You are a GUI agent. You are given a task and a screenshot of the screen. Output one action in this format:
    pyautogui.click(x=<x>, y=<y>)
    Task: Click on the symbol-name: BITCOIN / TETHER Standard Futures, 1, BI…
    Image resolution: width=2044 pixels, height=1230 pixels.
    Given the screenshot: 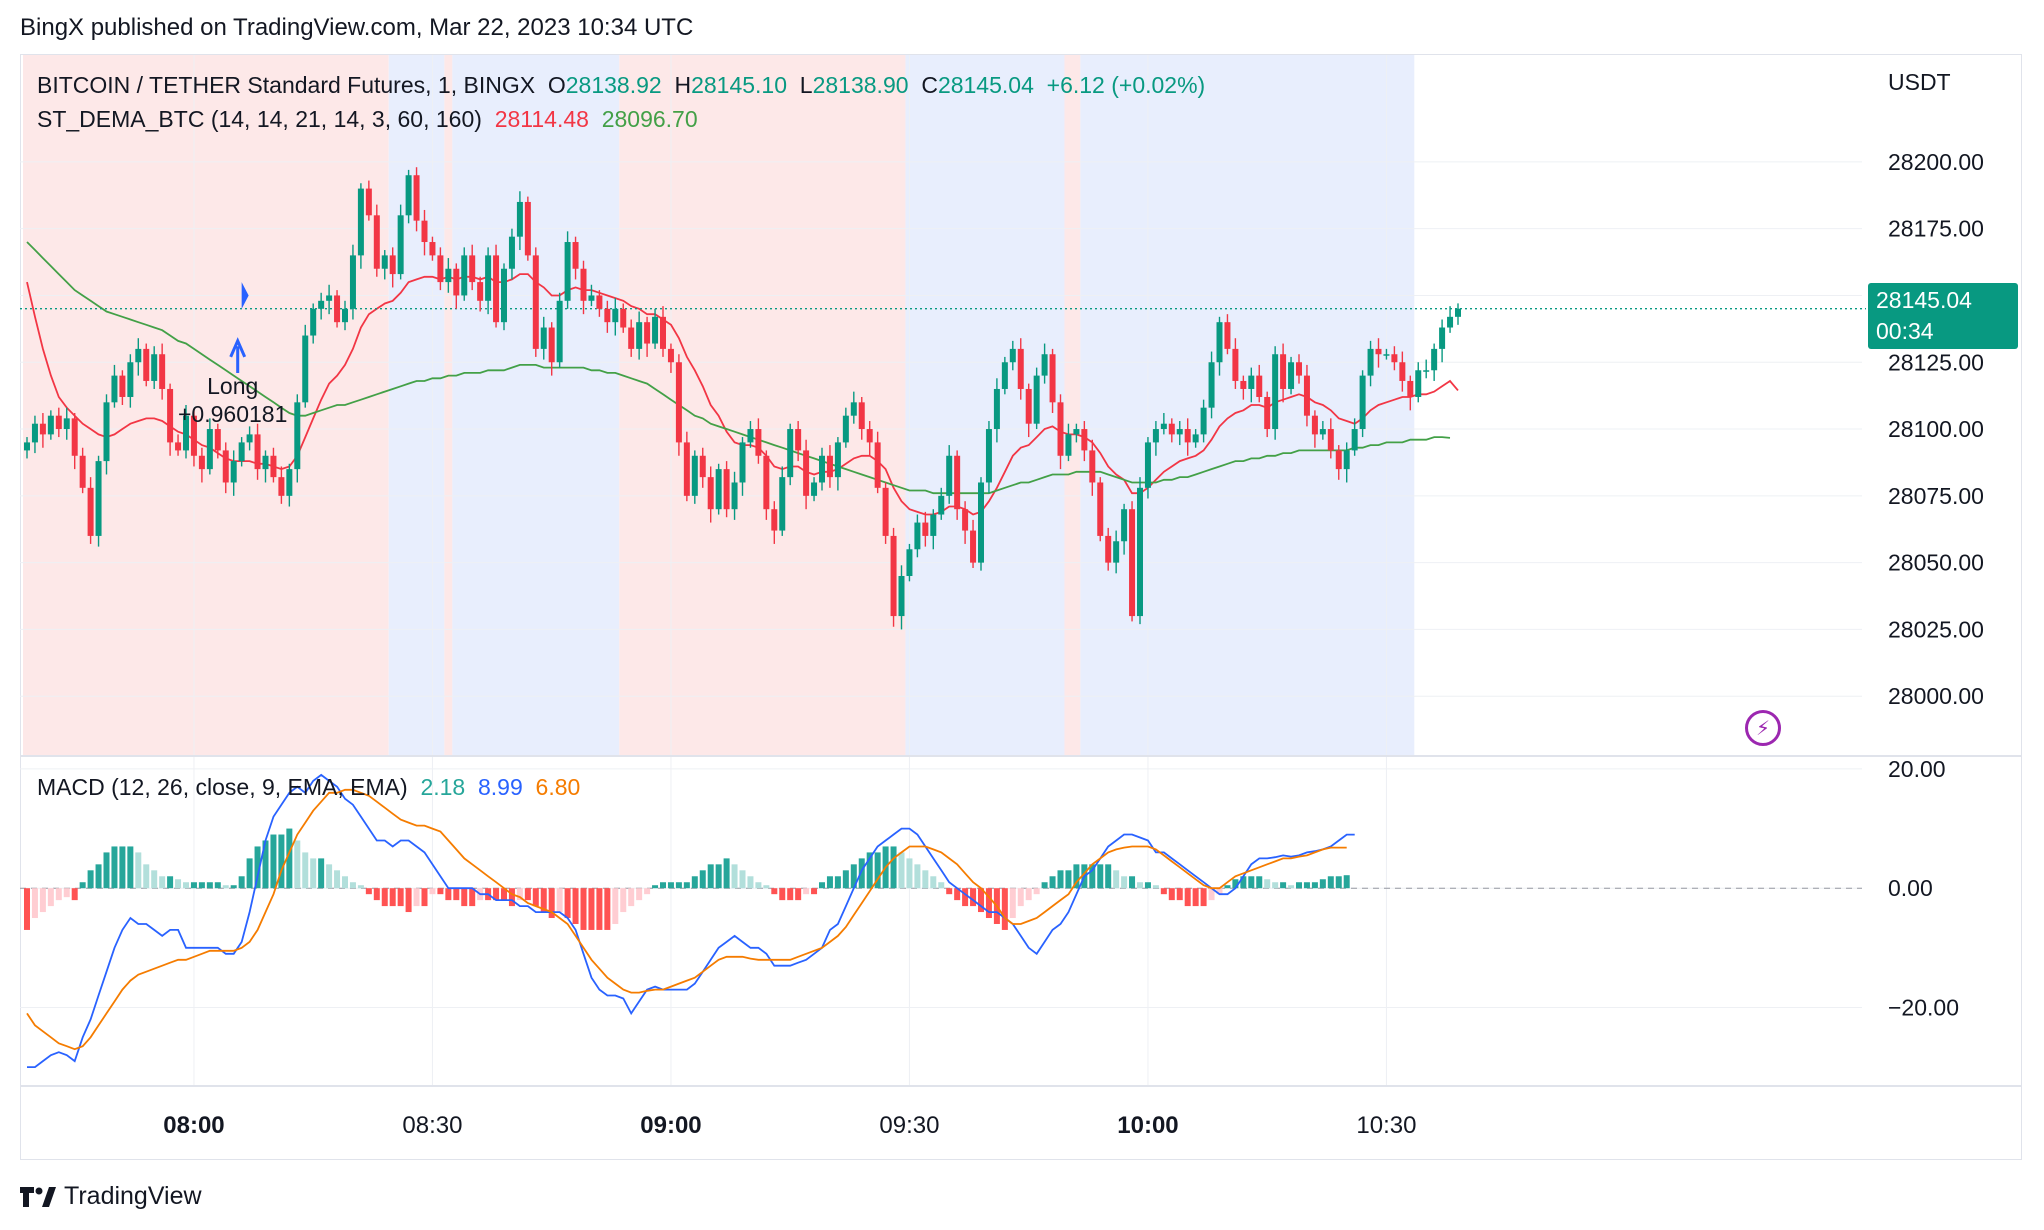 What is the action you would take?
    pyautogui.click(x=286, y=85)
    